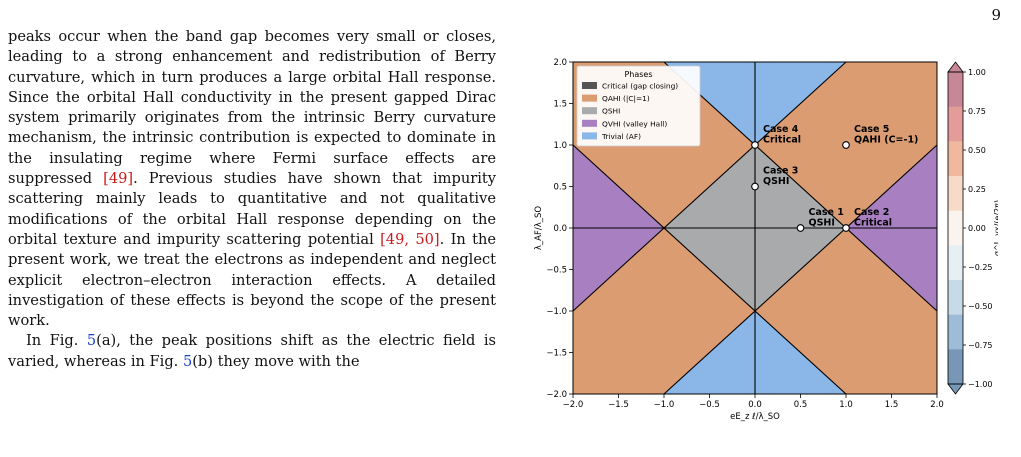 This screenshot has height=457, width=1021. Describe the element at coordinates (640, 86) in the screenshot. I see `legend-entry: Critical (gap closing)` at that location.